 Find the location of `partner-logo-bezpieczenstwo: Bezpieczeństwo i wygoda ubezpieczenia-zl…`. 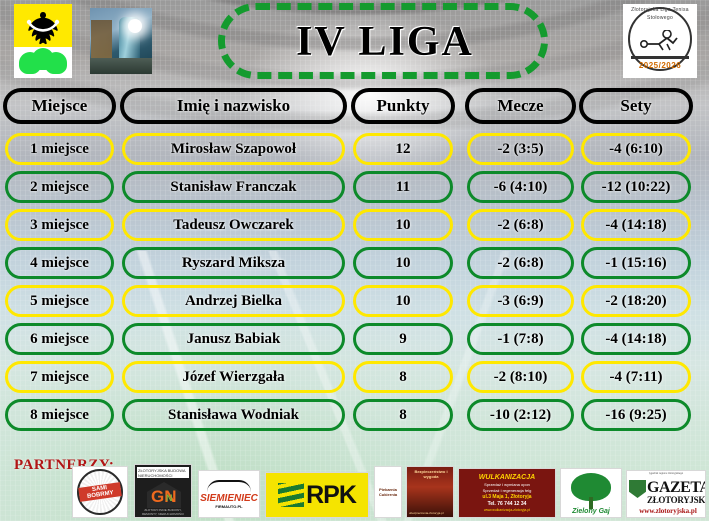

partner-logo-bezpieczenstwo: Bezpieczeństwo i wygoda ubezpieczenia-zl… is located at coordinates (430, 492).